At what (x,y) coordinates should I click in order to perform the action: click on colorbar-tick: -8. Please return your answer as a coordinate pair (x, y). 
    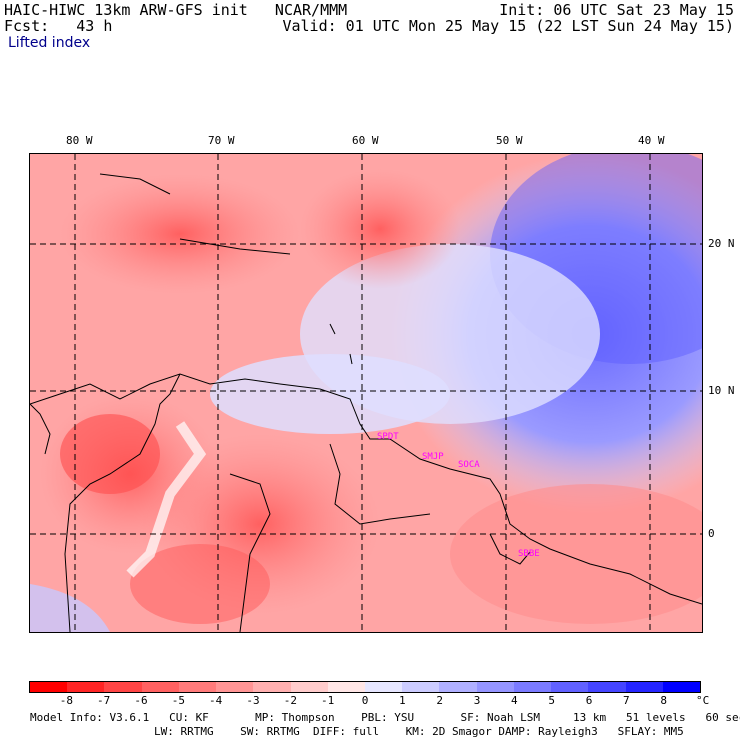
    Looking at the image, I should click on (66, 700).